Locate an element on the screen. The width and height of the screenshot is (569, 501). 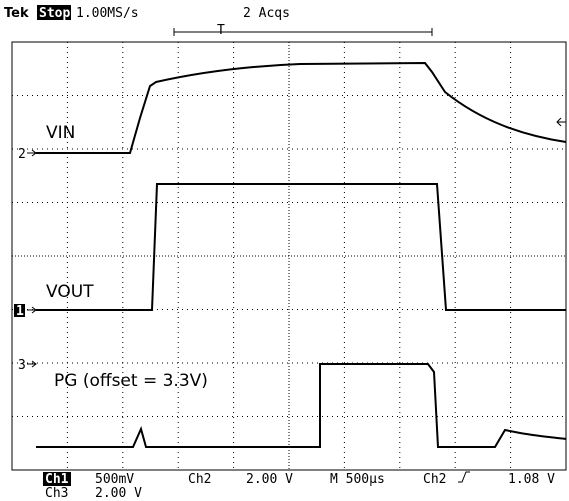
ch1-box is located at coordinates (57, 479).